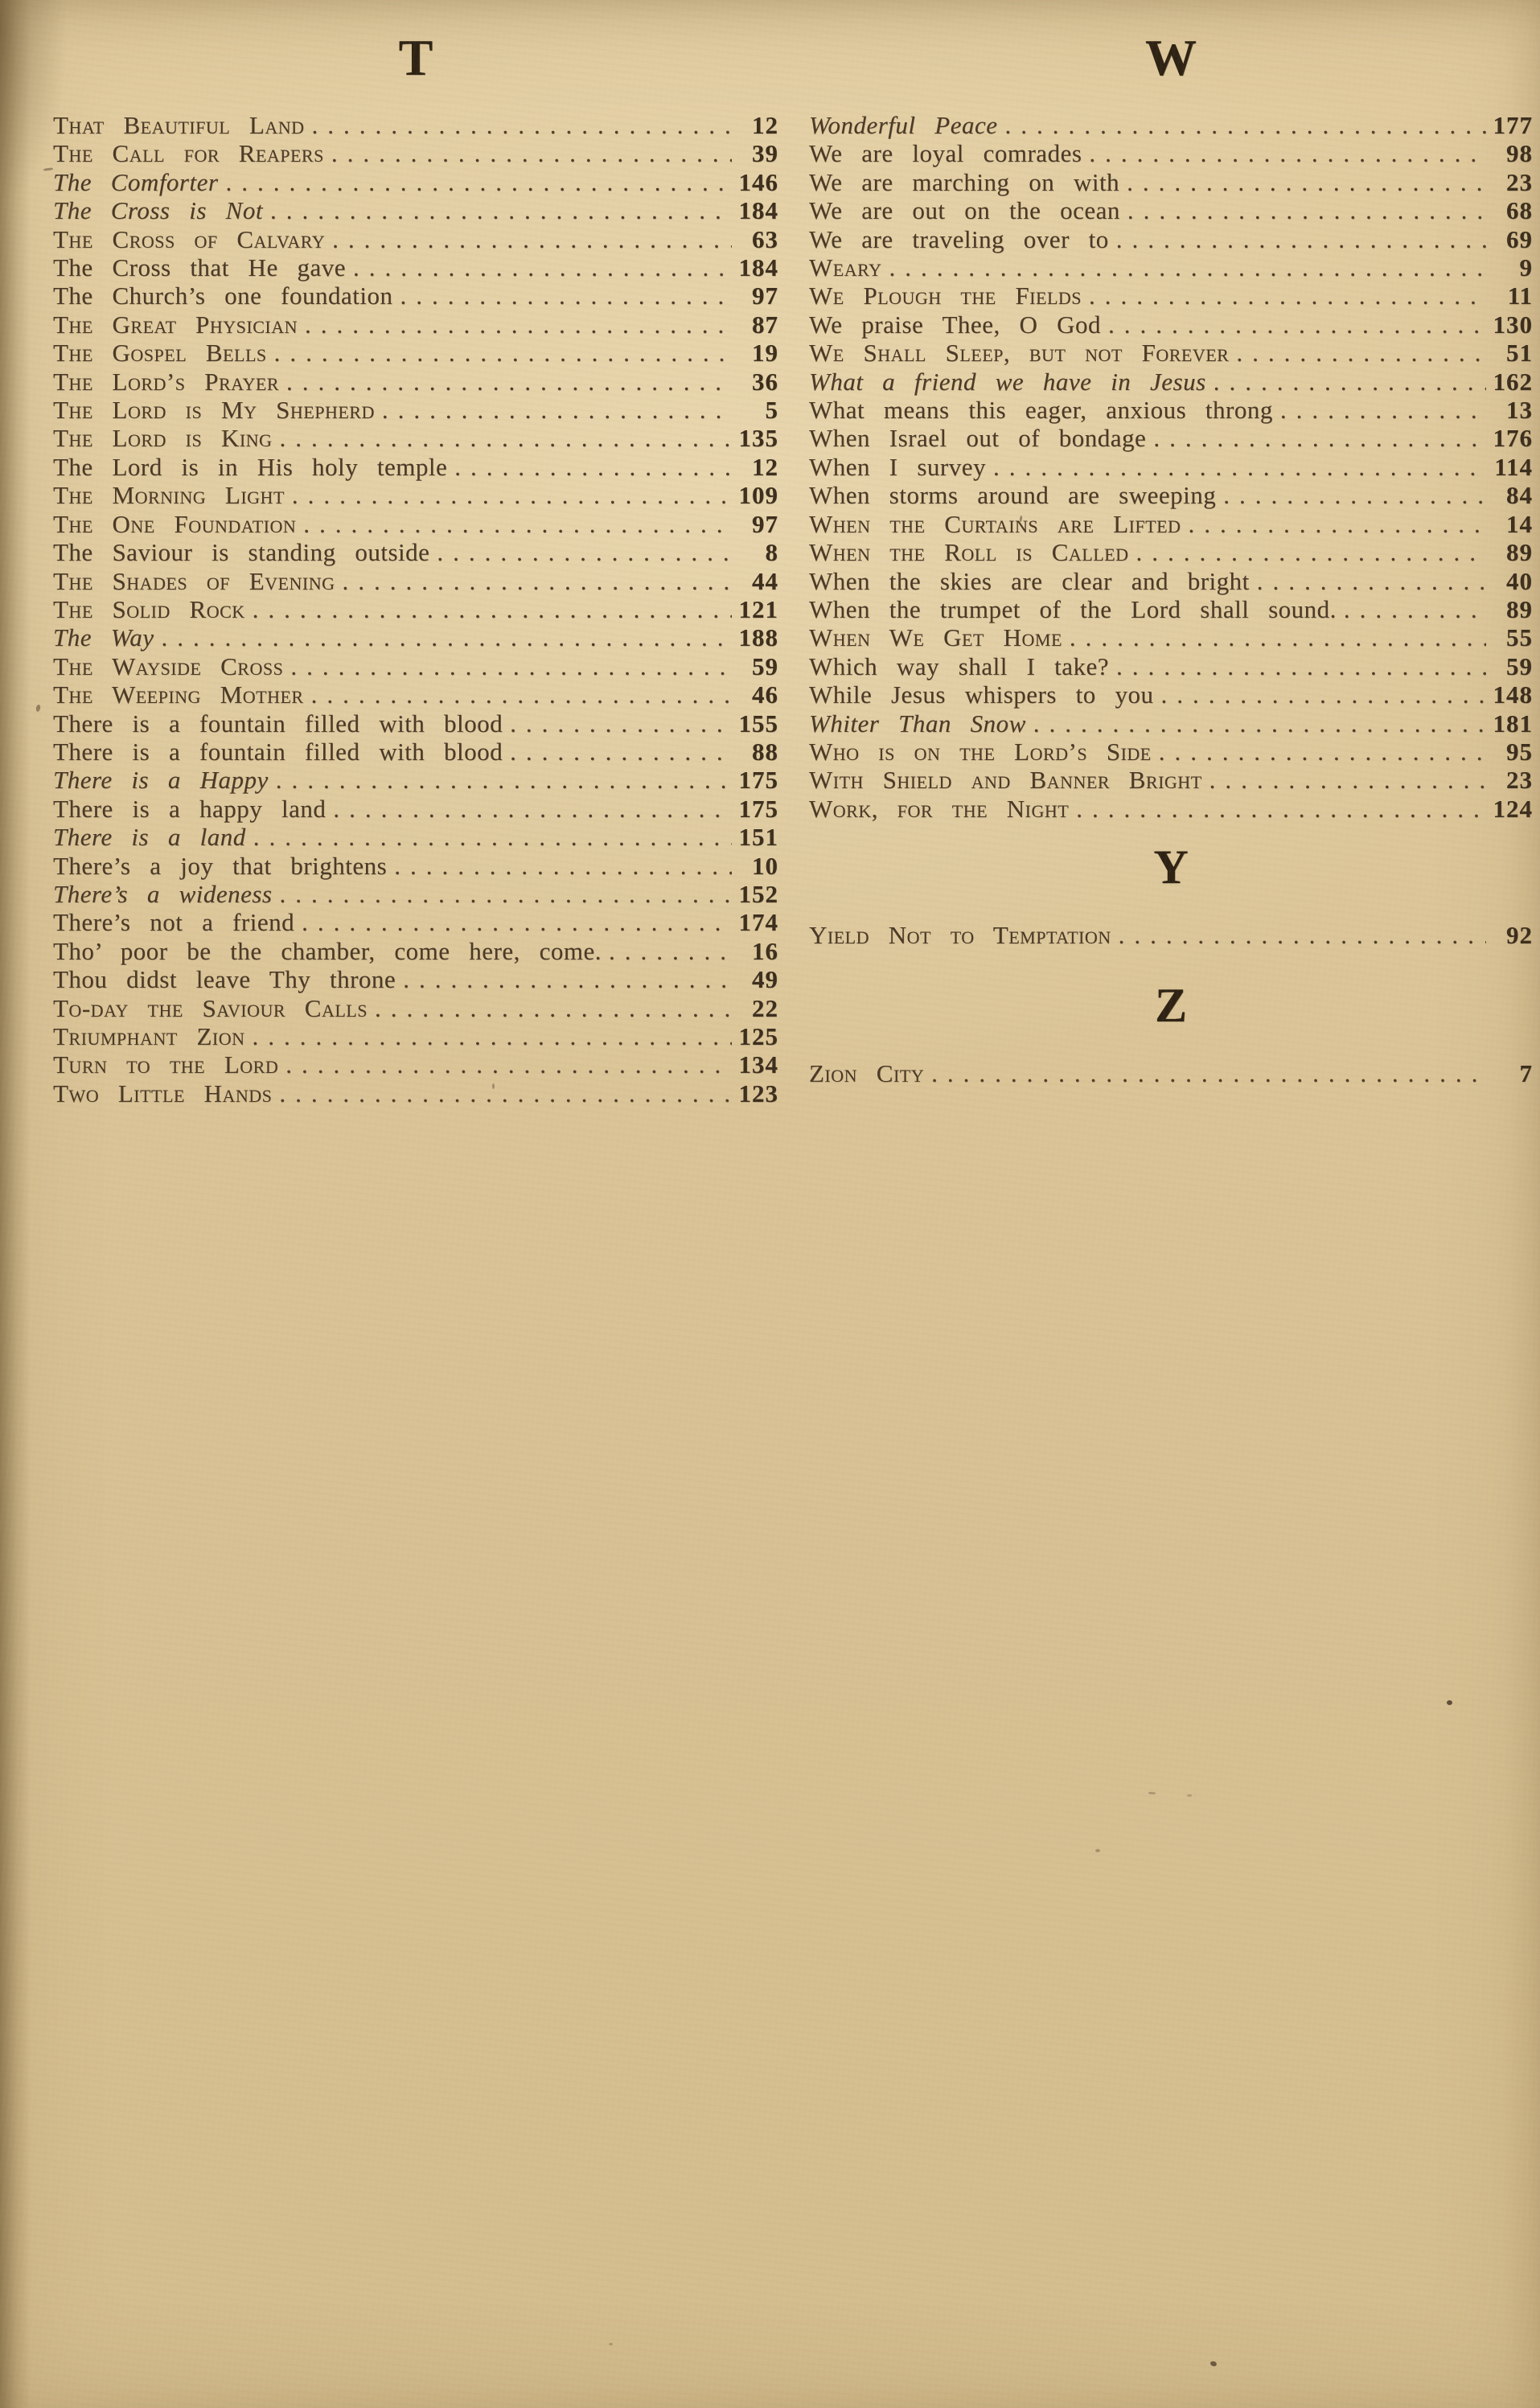 The height and width of the screenshot is (2408, 1540). Describe the element at coordinates (1519, 181) in the screenshot. I see `page-number: 23` at that location.